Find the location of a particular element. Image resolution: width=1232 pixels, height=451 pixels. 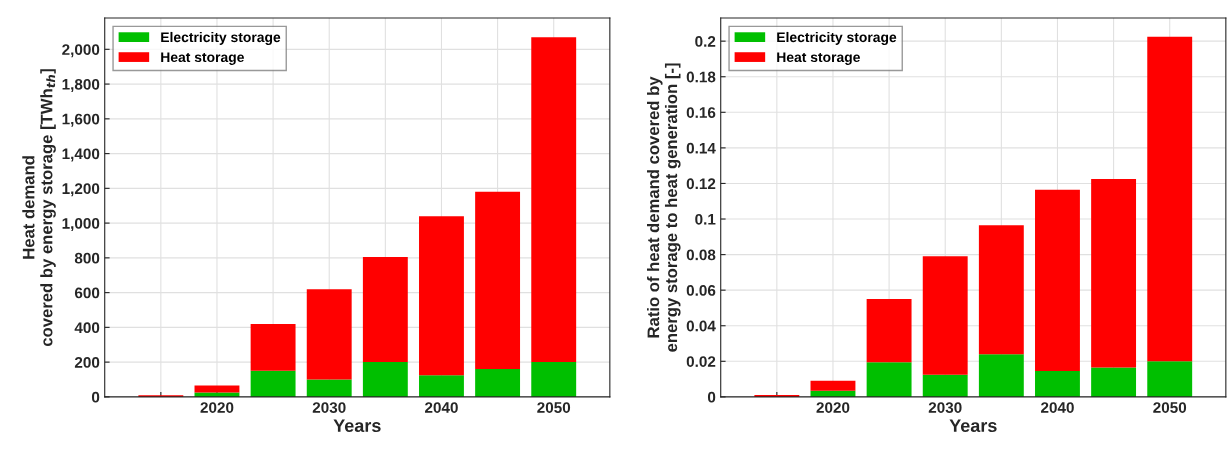

y-tick-label: 0.2 is located at coordinates (705, 41).